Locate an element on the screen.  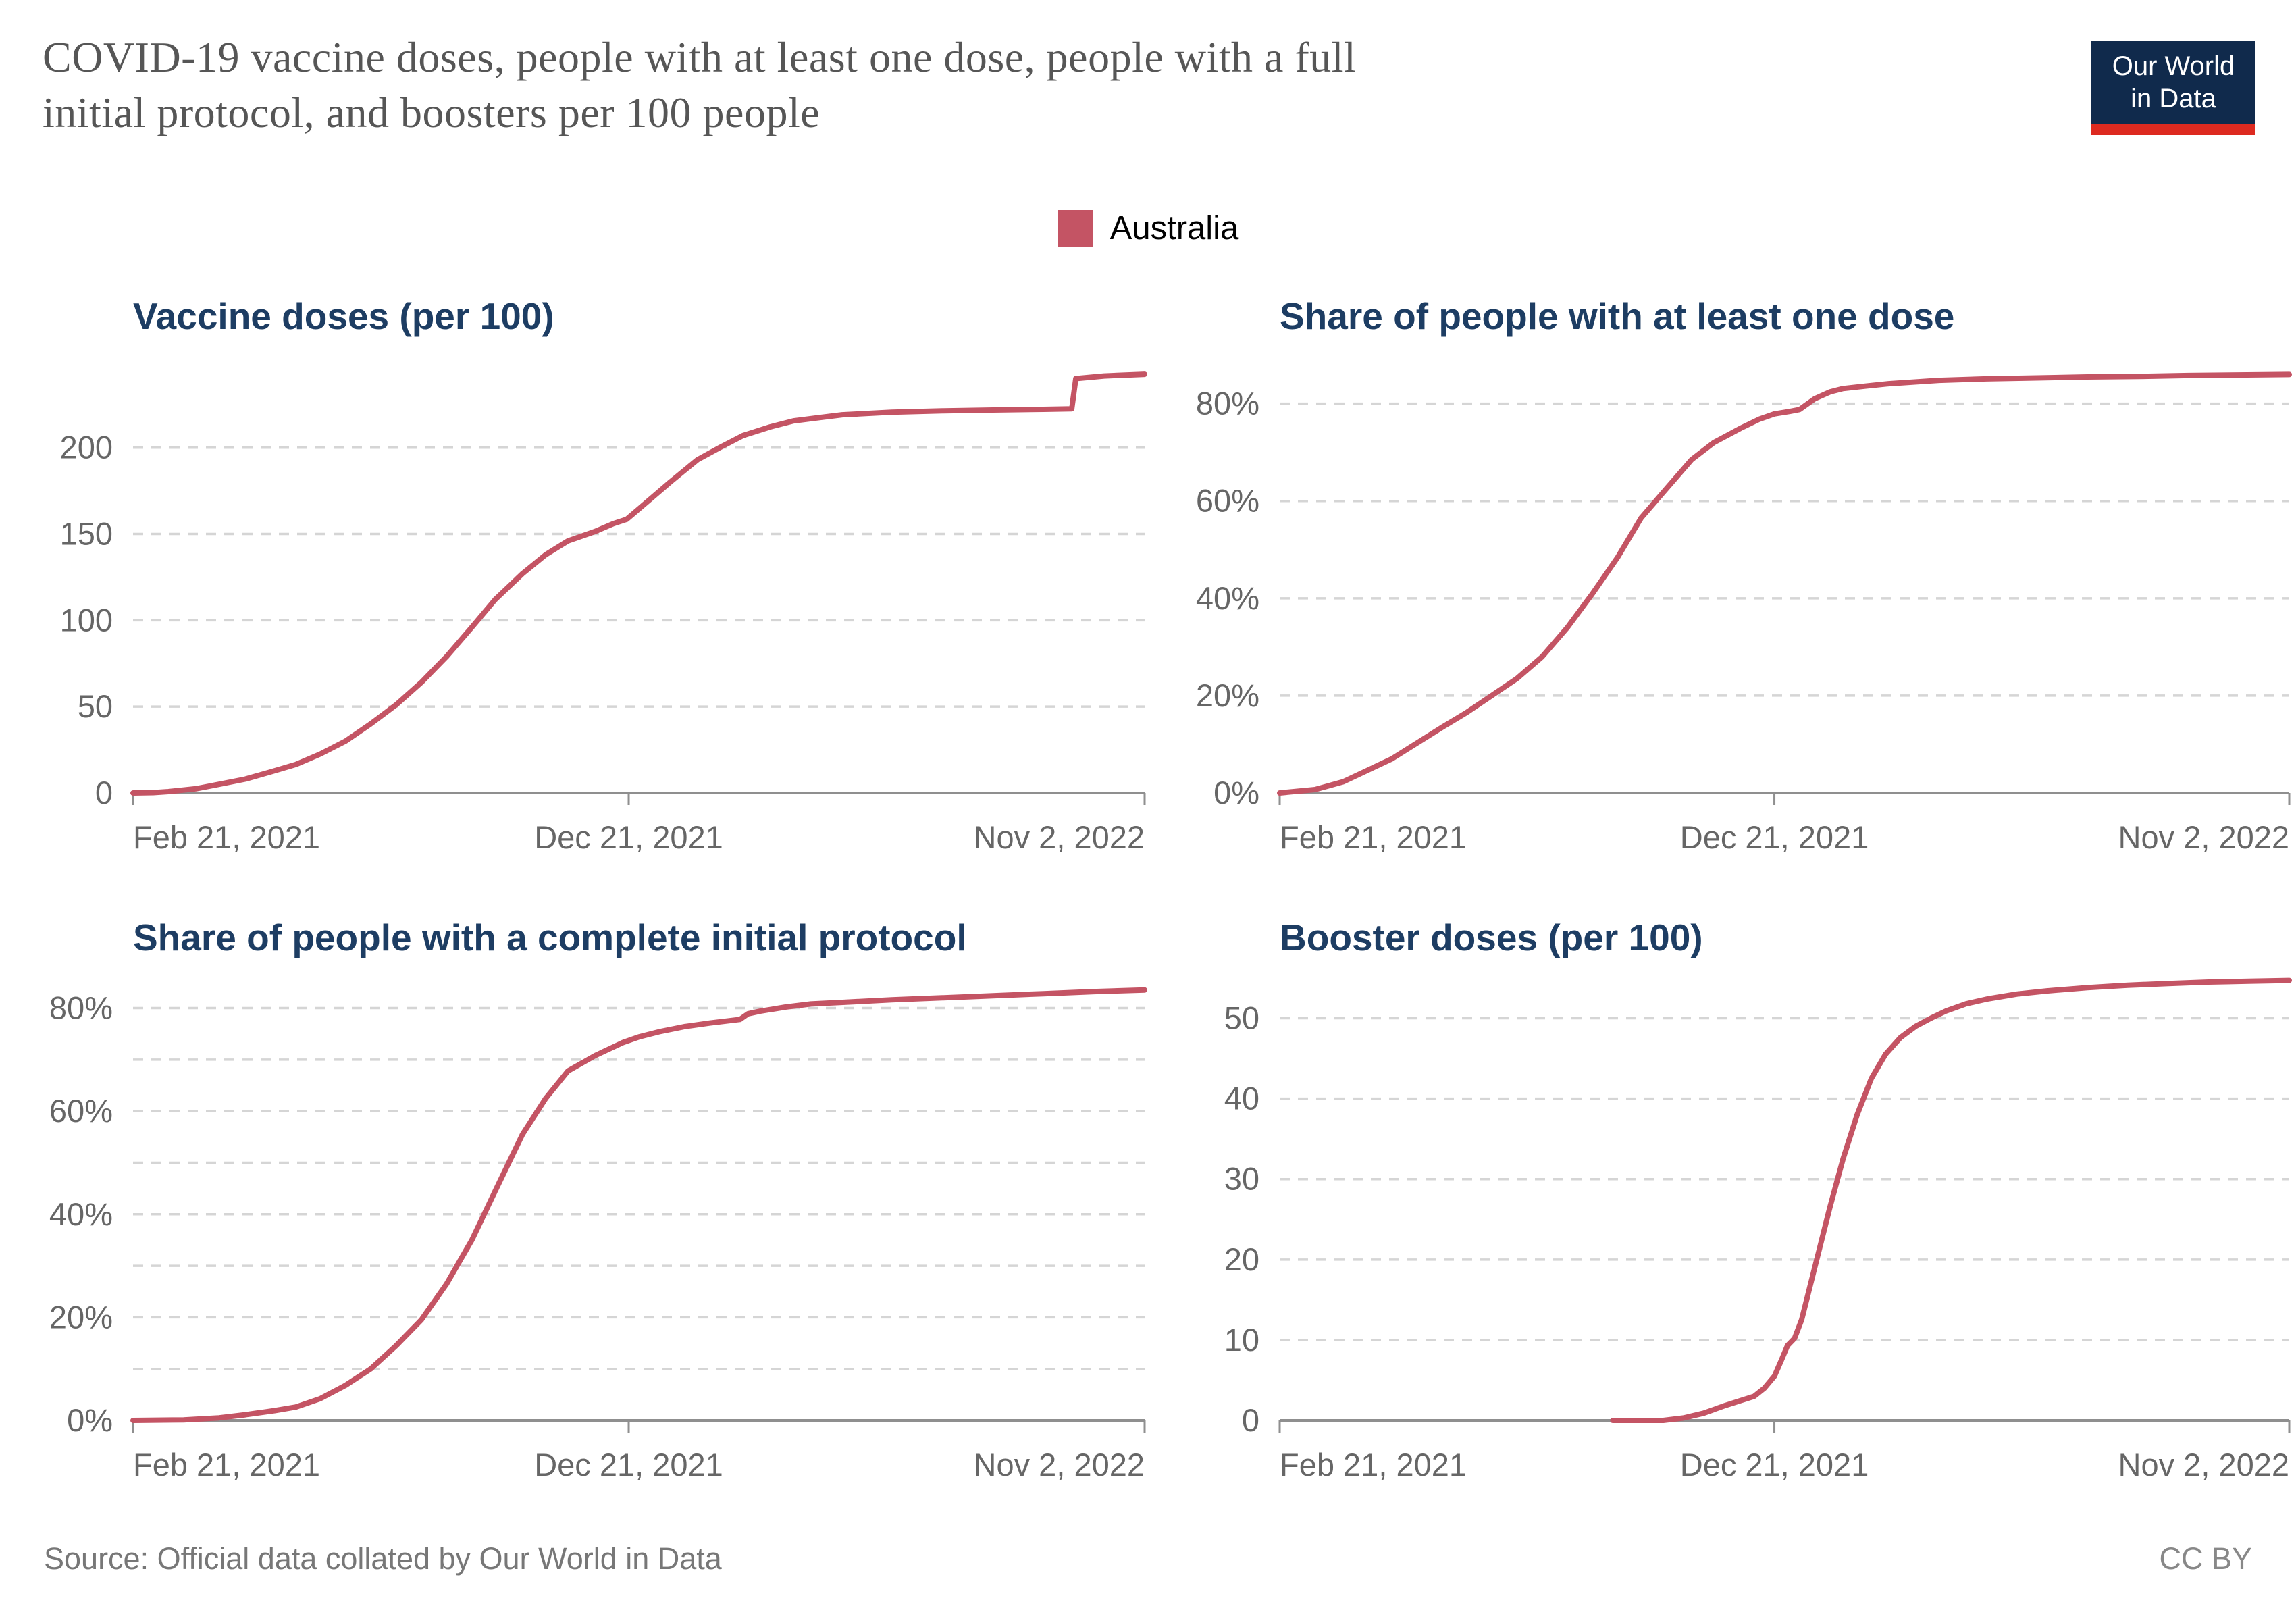
license-label: CC BY is located at coordinates (2205, 1558).